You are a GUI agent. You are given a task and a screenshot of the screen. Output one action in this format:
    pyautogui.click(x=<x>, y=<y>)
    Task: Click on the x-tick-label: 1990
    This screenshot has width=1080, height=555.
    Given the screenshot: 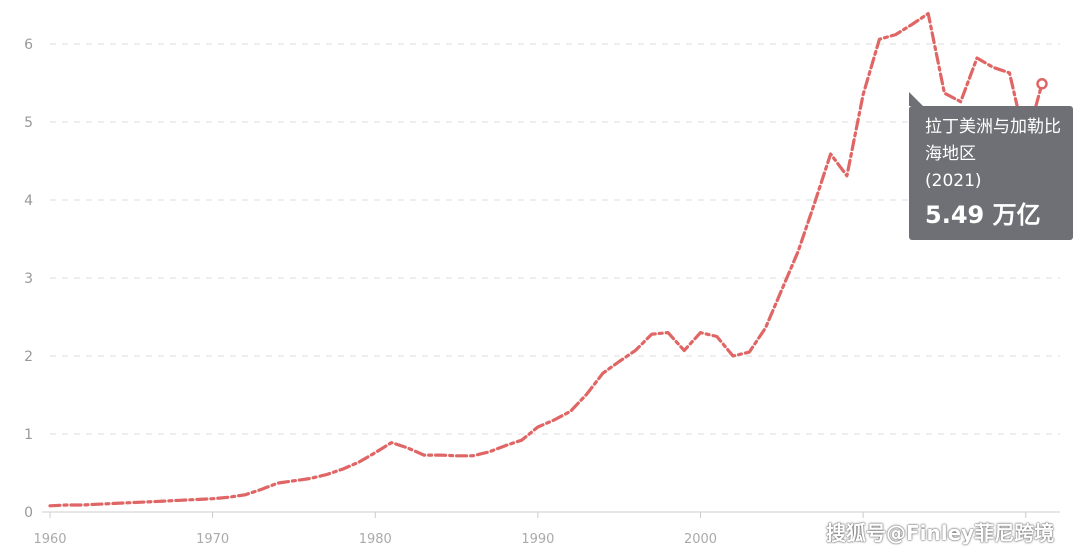 What is the action you would take?
    pyautogui.click(x=537, y=539)
    